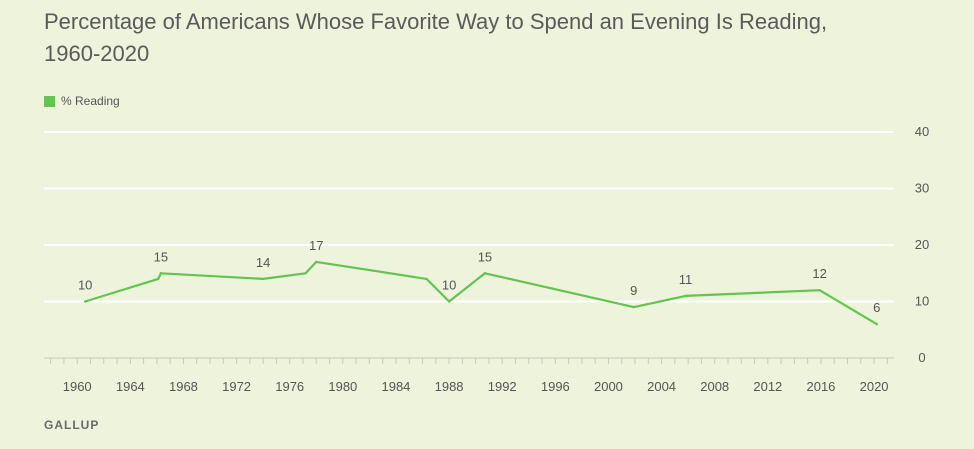  Describe the element at coordinates (922, 188) in the screenshot. I see `y-tick-label-30: 30` at that location.